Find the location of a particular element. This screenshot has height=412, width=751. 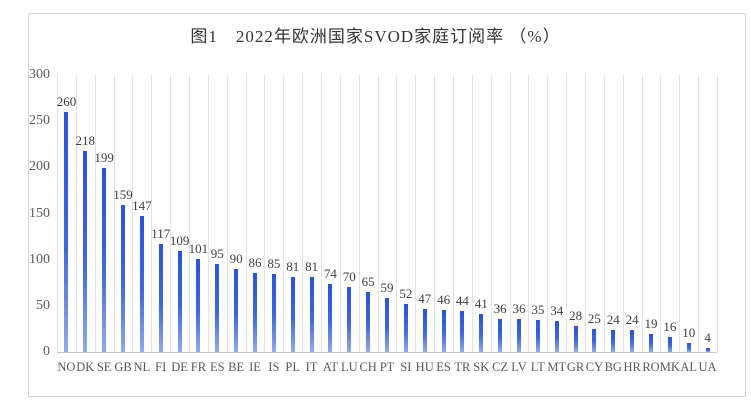

category-label: ES is located at coordinates (443, 367).